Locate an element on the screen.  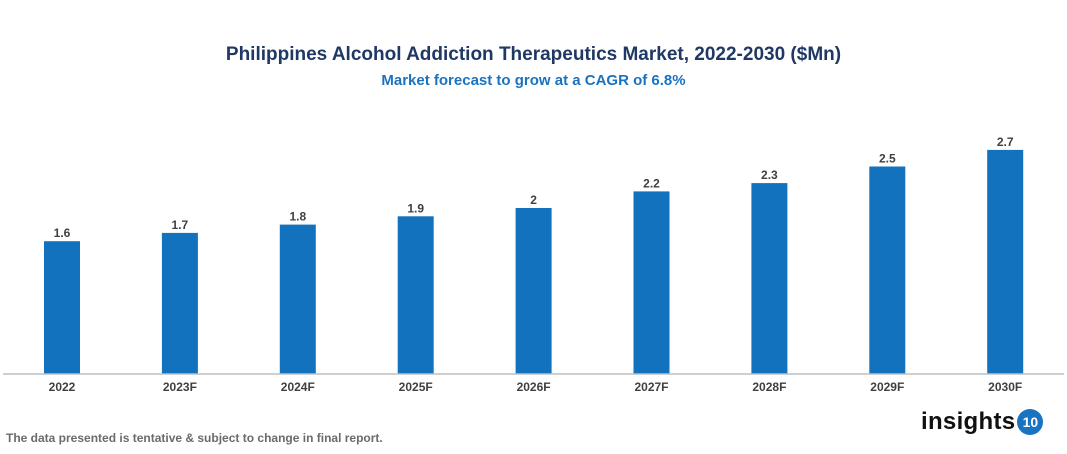
data-label: 2.3 is located at coordinates (769, 175).